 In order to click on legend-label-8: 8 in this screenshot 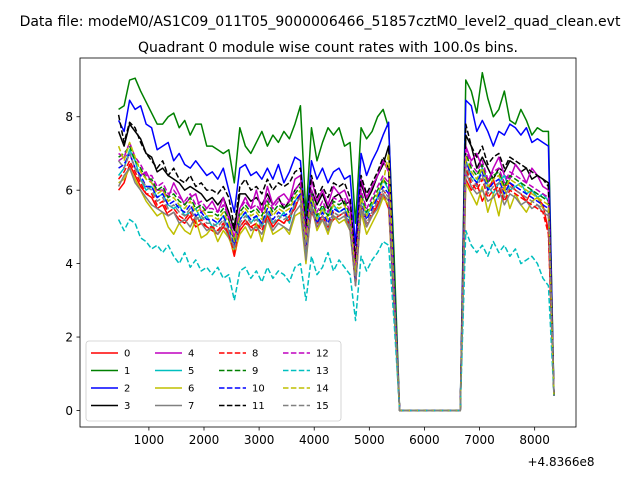, I will do `click(255, 354)`.